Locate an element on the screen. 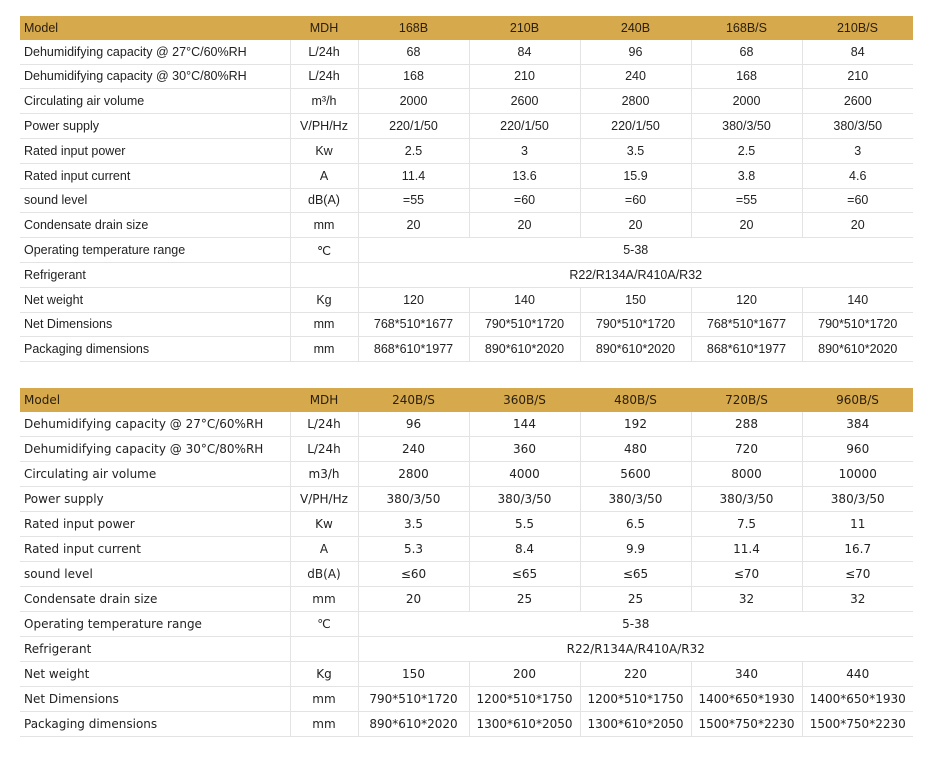 Image resolution: width=943 pixels, height=758 pixels. value-cell: 220/1/50 is located at coordinates (636, 126).